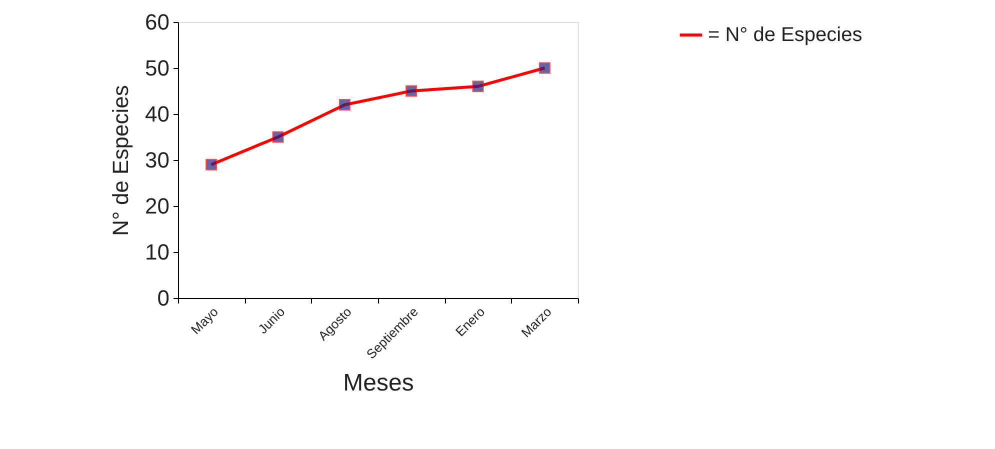 The height and width of the screenshot is (449, 995). What do you see at coordinates (157, 206) in the screenshot?
I see `y-tick-label: 20` at bounding box center [157, 206].